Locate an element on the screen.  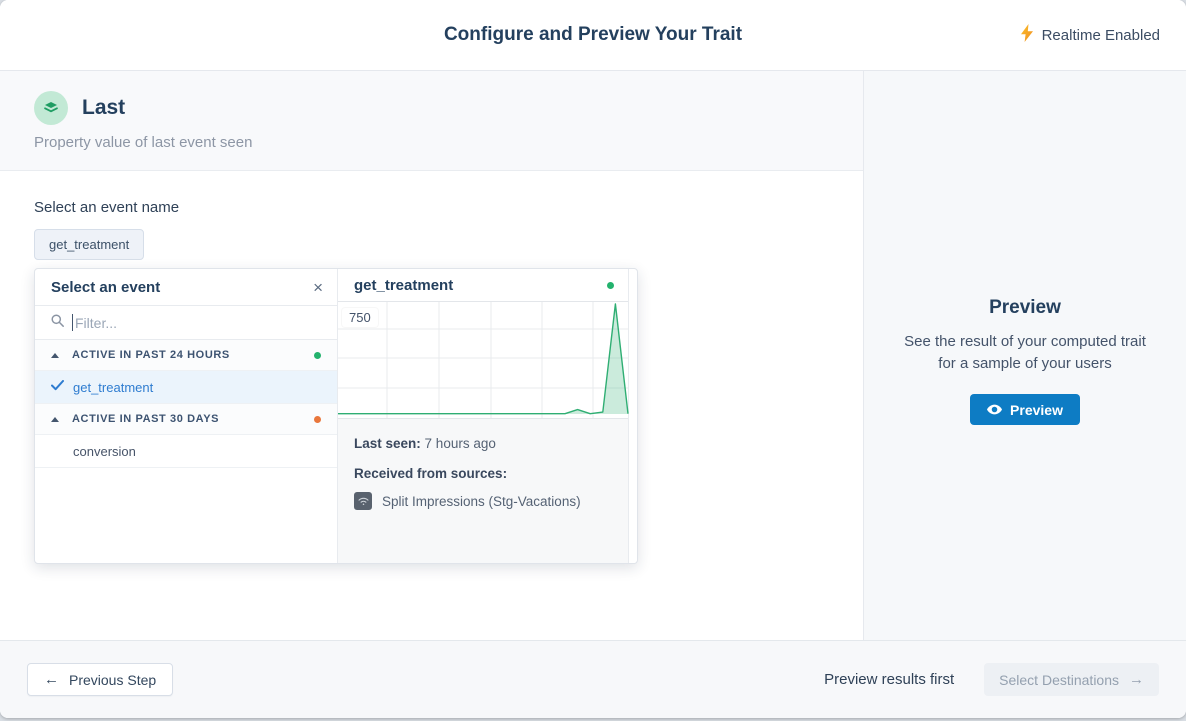
selected-event-chip: get_treatment is located at coordinates (89, 244).